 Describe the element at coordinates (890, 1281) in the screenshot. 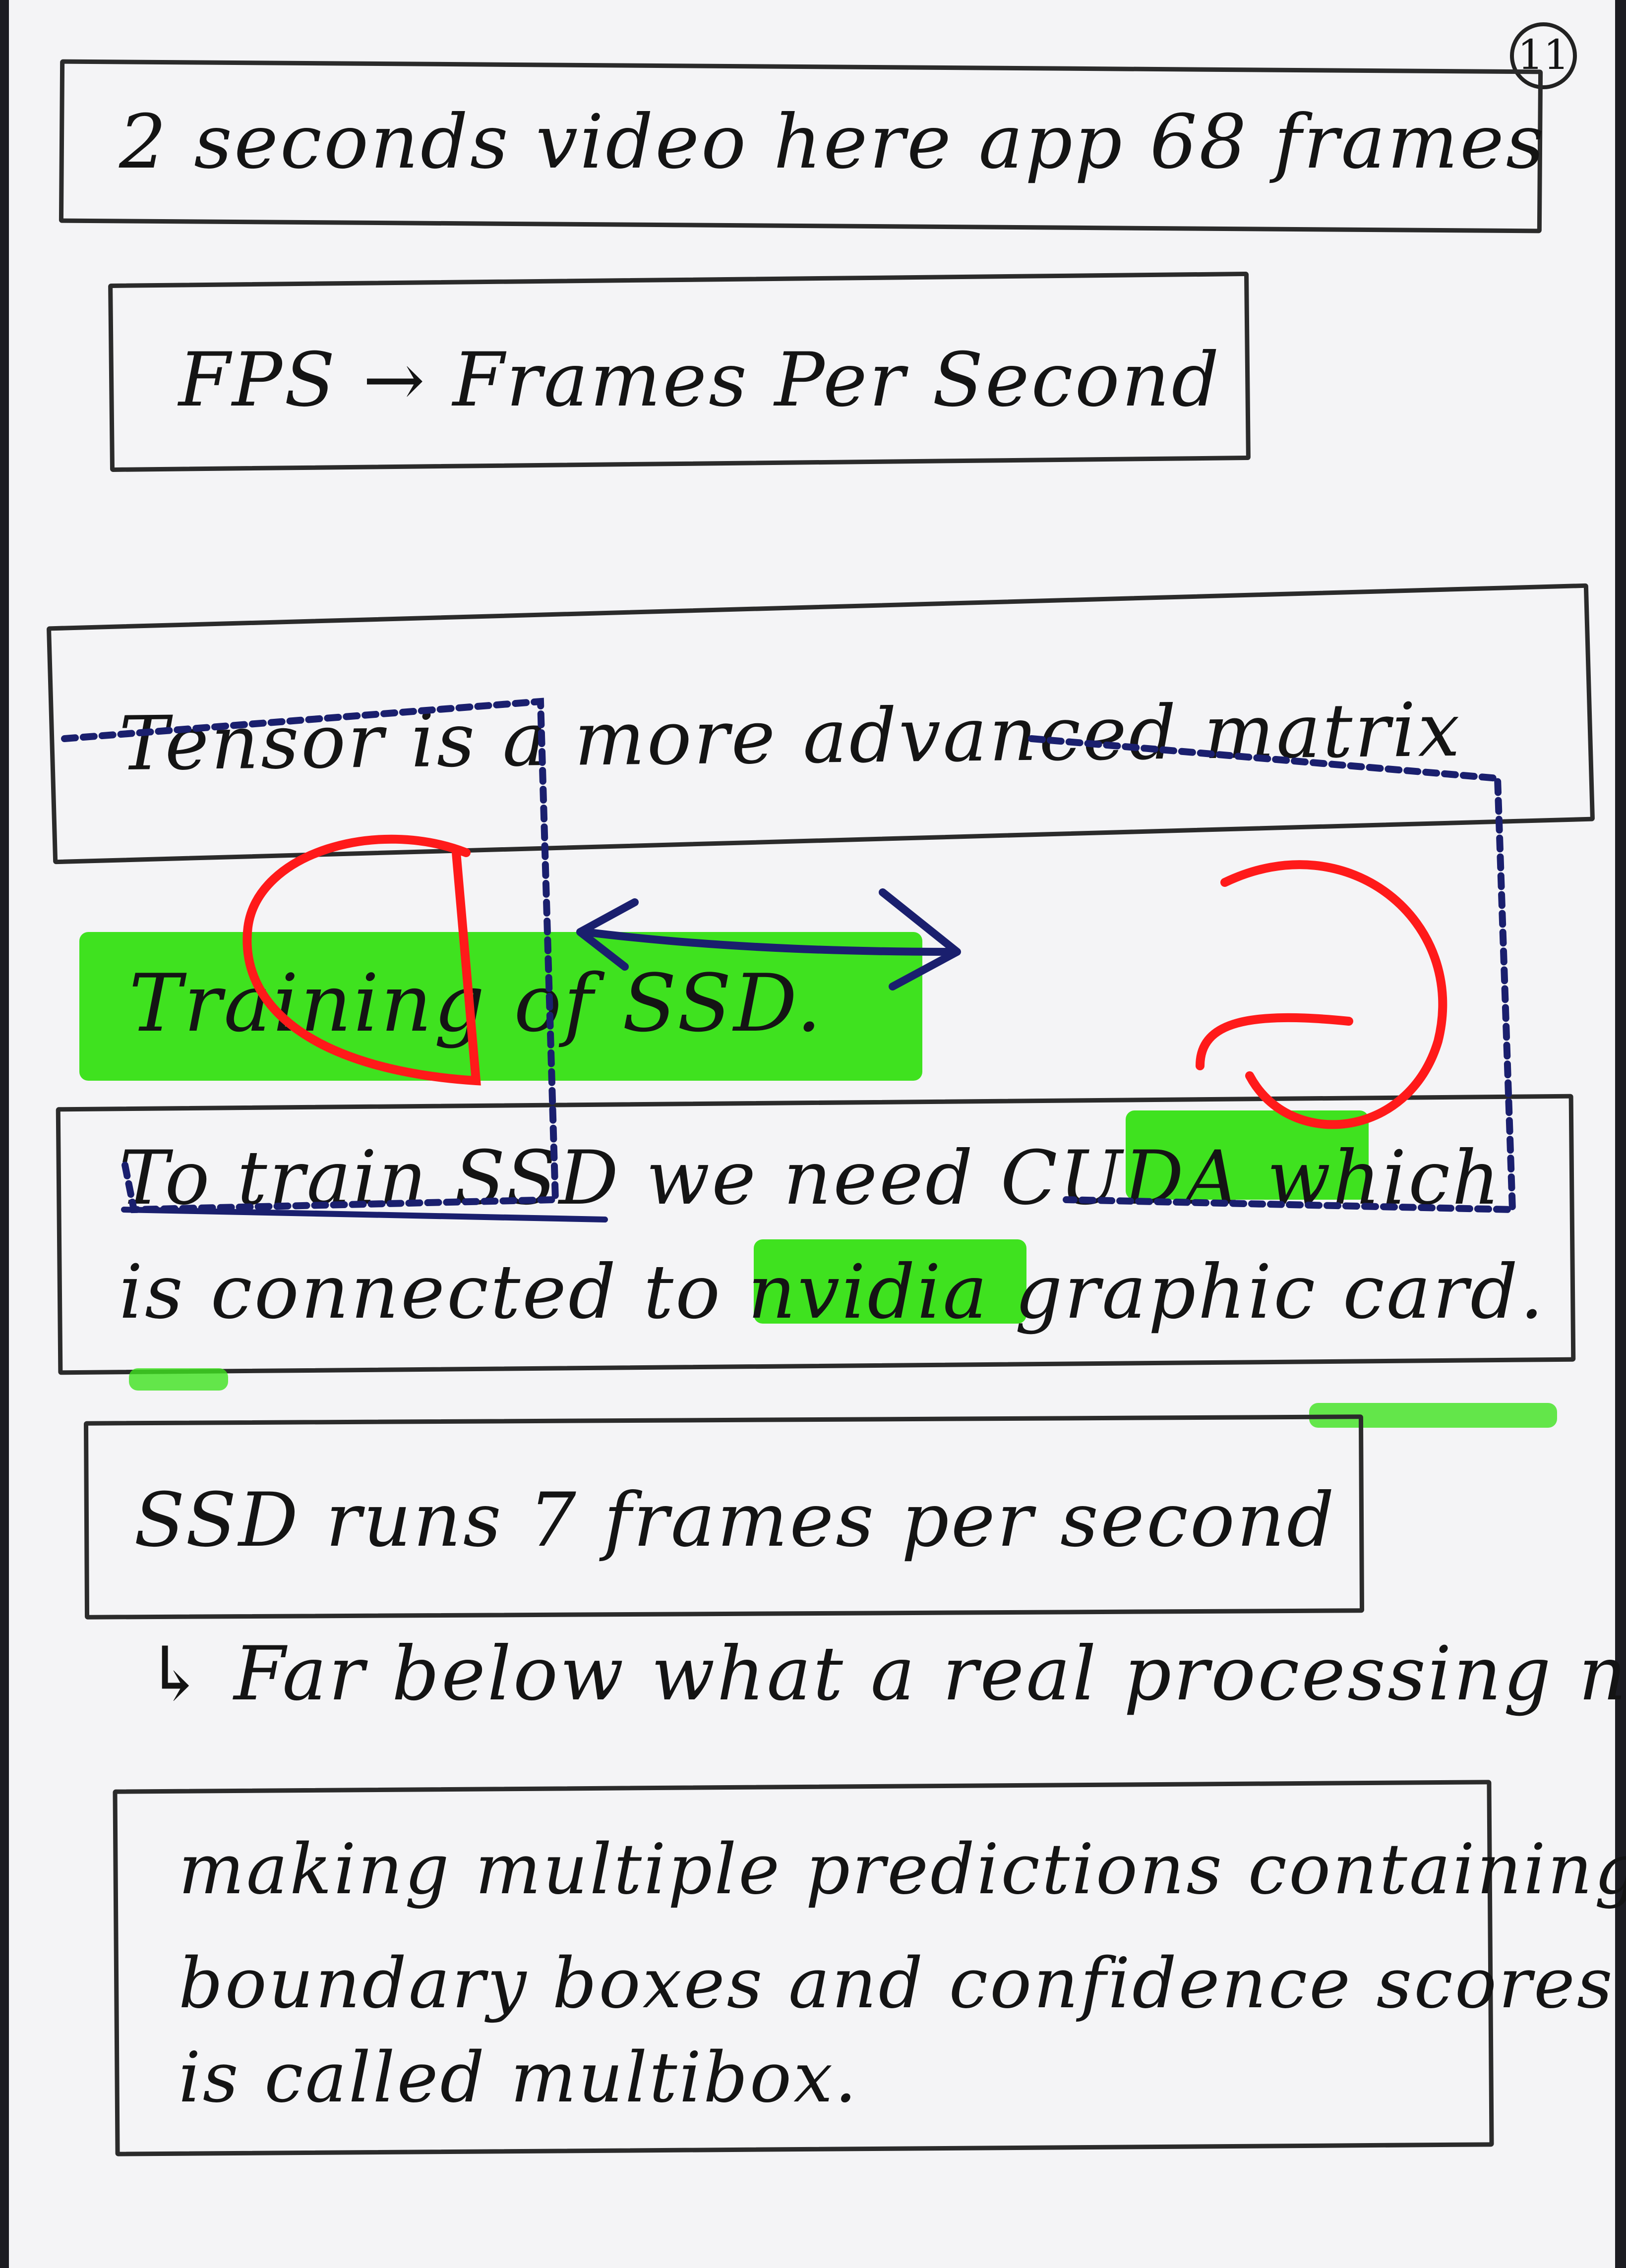

I see `nvidia-highlight` at that location.